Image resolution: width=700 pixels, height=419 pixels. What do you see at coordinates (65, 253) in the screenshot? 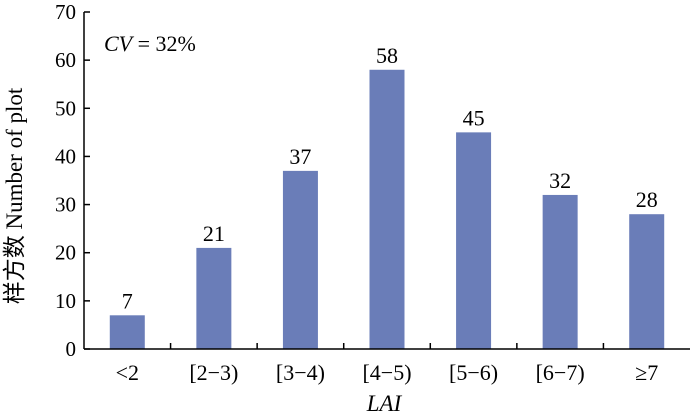
I see `y-tick-label: 20` at bounding box center [65, 253].